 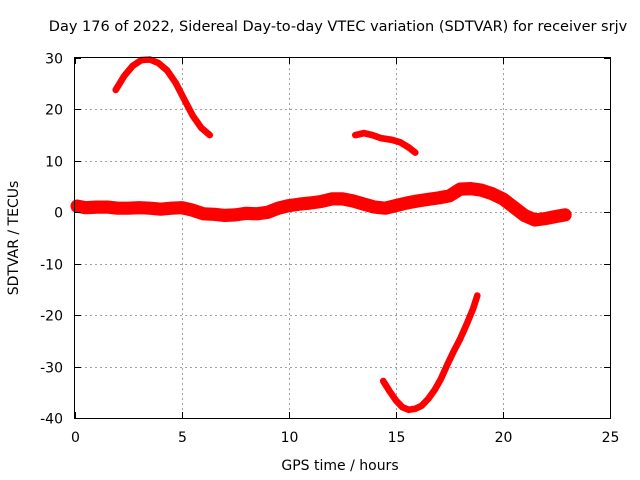 I want to click on y-axis-label: SDTVAR / TECUs, so click(x=14, y=238).